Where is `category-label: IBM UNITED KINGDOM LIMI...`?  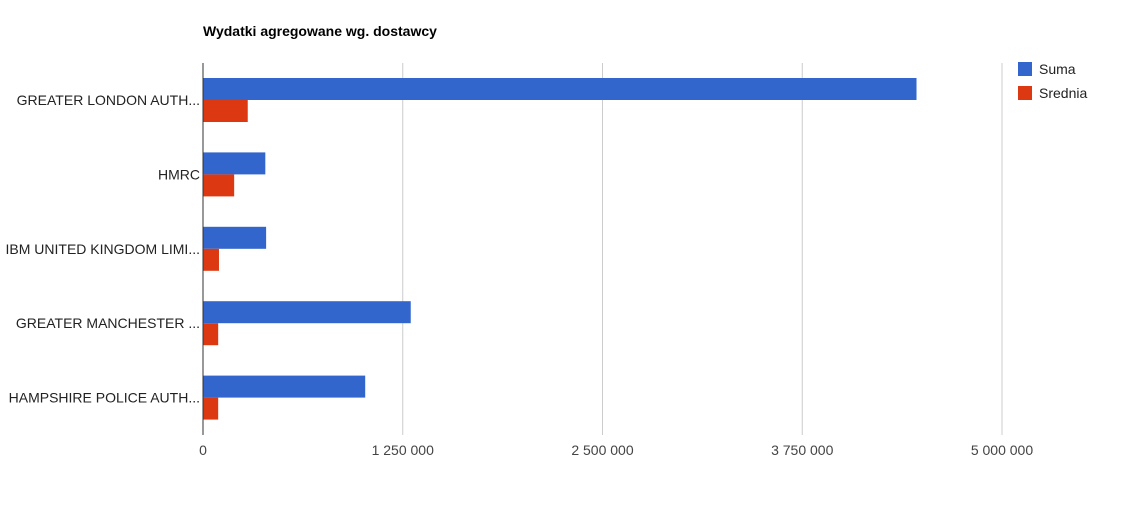 category-label: IBM UNITED KINGDOM LIMI... is located at coordinates (103, 249).